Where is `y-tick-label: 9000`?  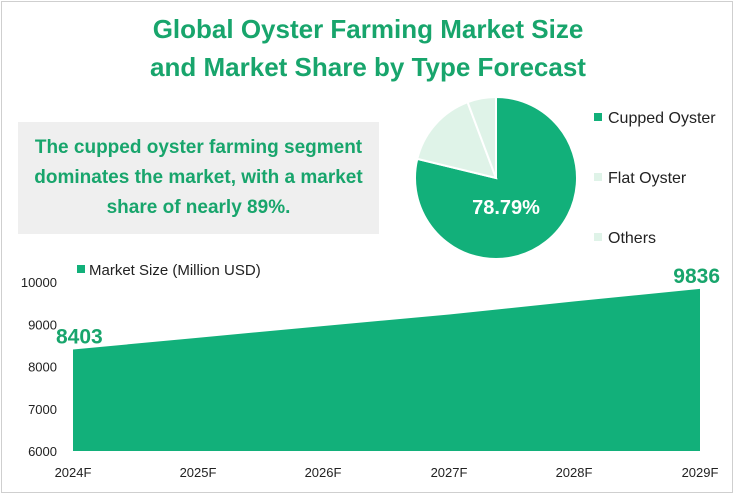 y-tick-label: 9000 is located at coordinates (42, 324).